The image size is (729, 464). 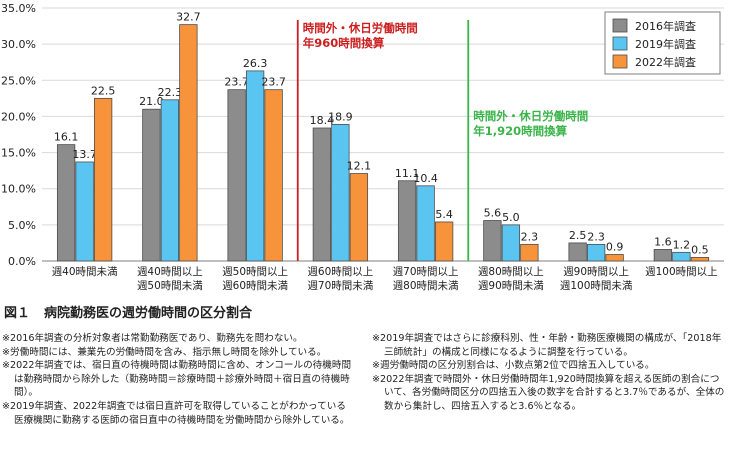 What do you see at coordinates (493, 213) in the screenshot?
I see `data-label: 5.6` at bounding box center [493, 213].